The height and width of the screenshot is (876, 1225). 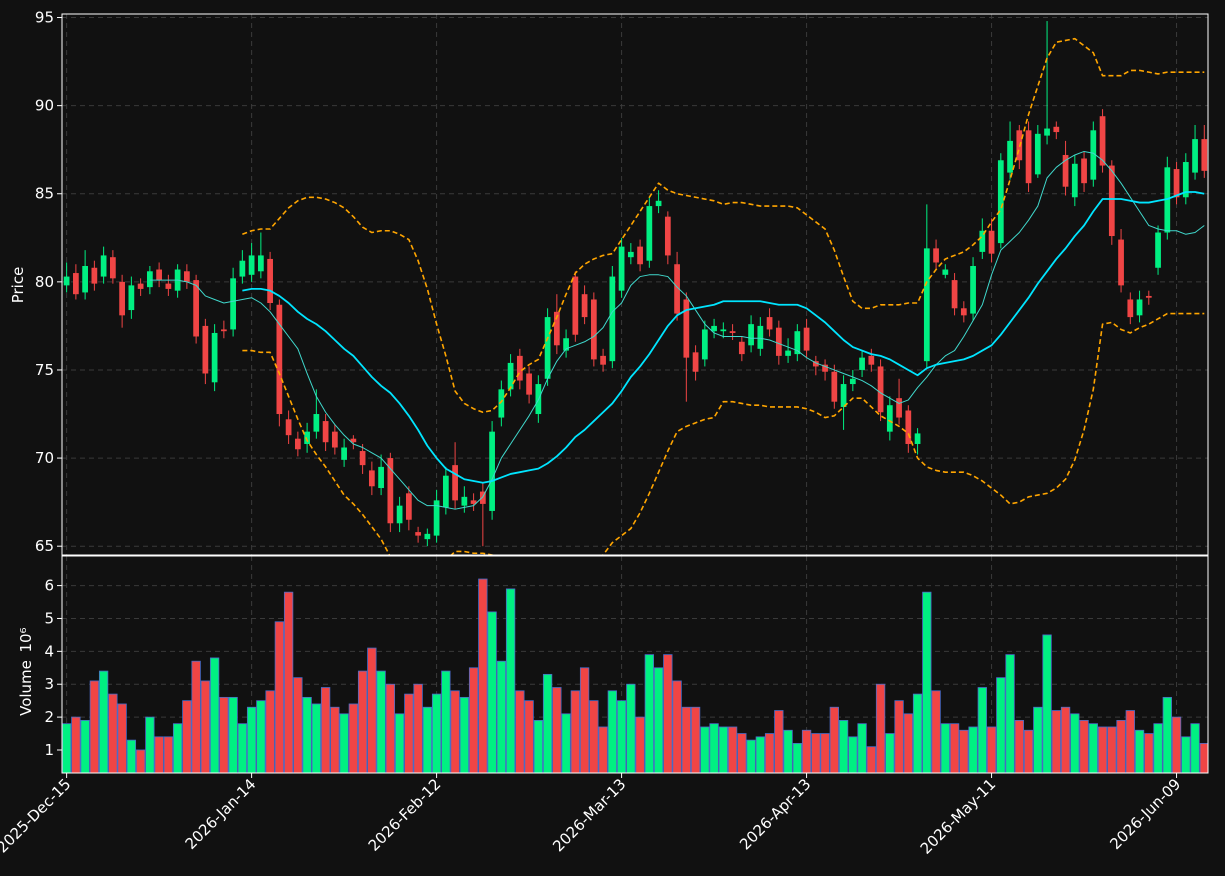 I want to click on y-tick-label: 90, so click(x=44, y=106).